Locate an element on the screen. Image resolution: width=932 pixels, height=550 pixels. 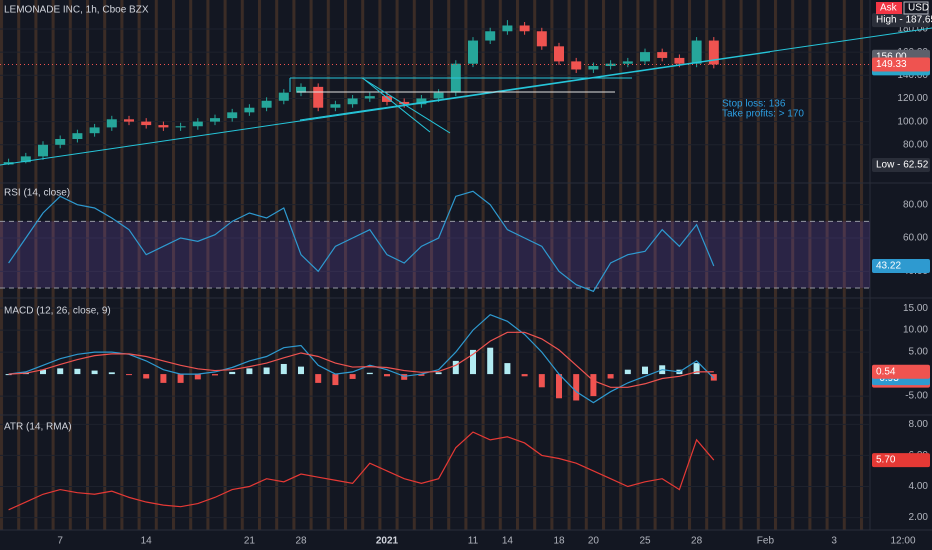
price-marker-label: High - 187.65 is located at coordinates (904, 20).